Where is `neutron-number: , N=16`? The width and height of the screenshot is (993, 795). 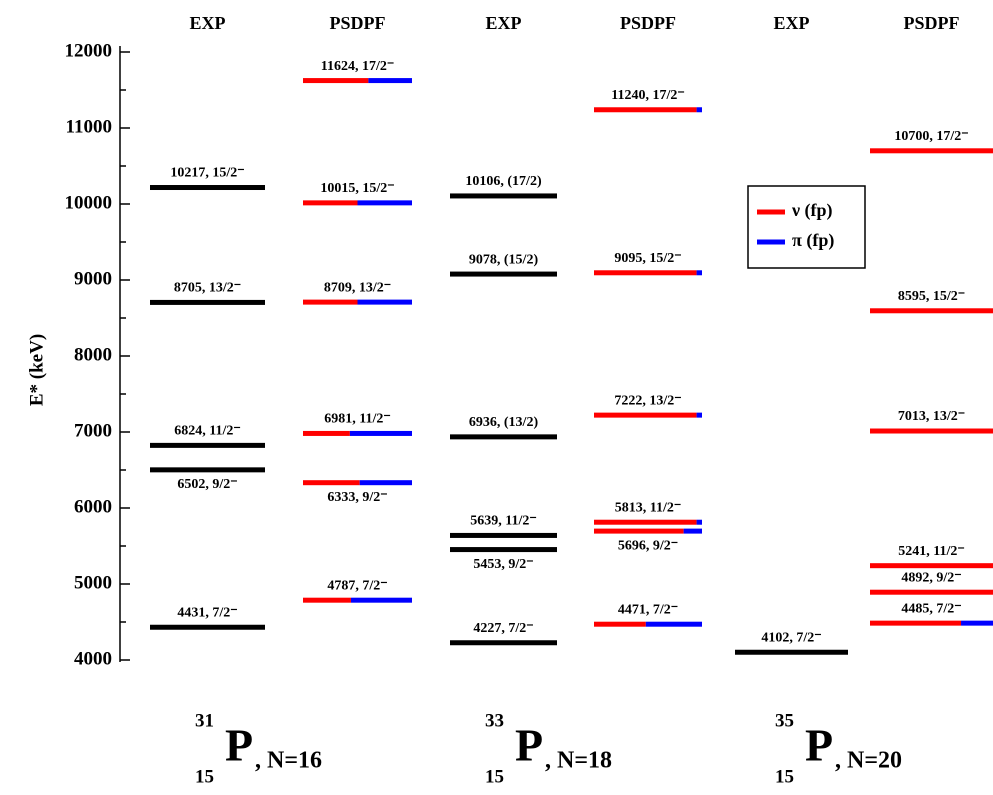
neutron-number: , N=16 is located at coordinates (288, 761).